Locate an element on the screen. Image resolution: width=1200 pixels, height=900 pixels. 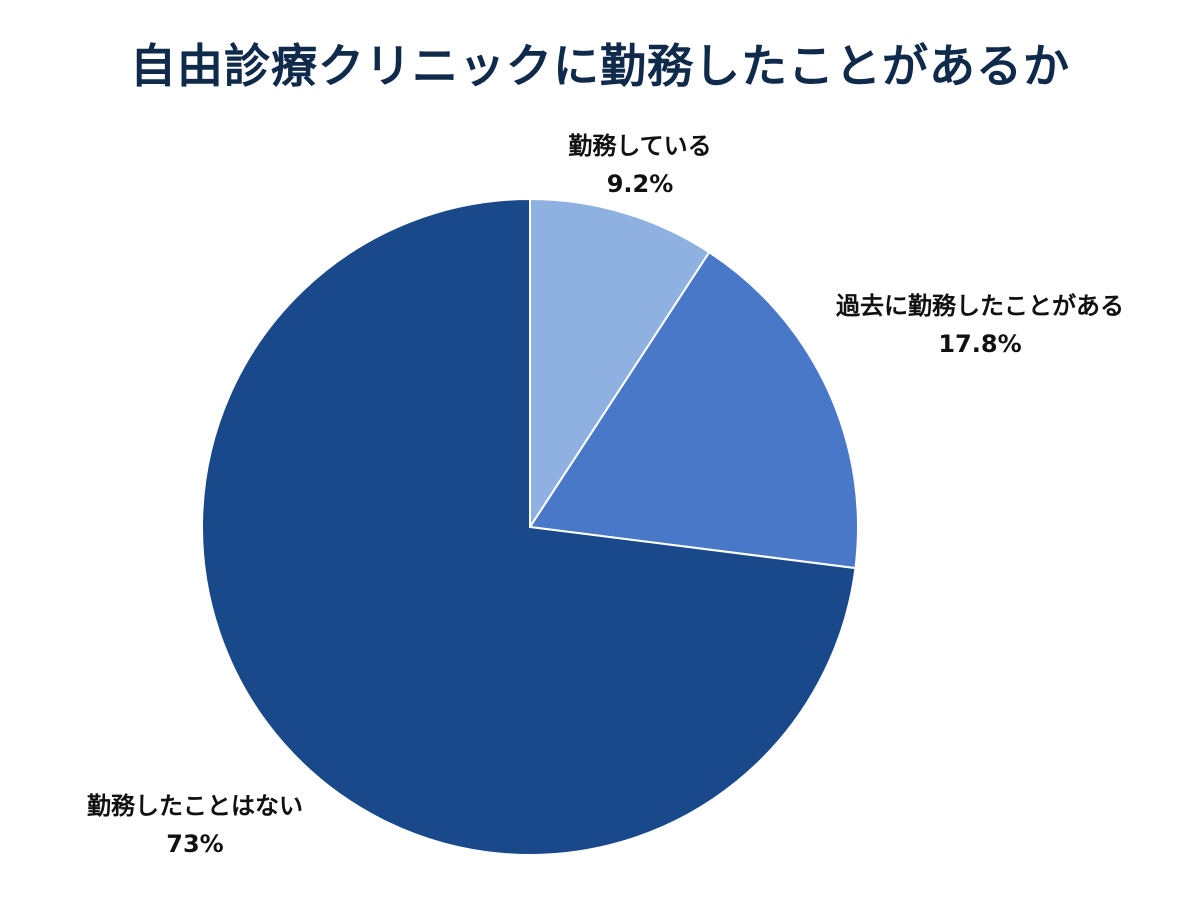
slice-label-never-worked: 勤務したことはない 73% is located at coordinates (195, 825).